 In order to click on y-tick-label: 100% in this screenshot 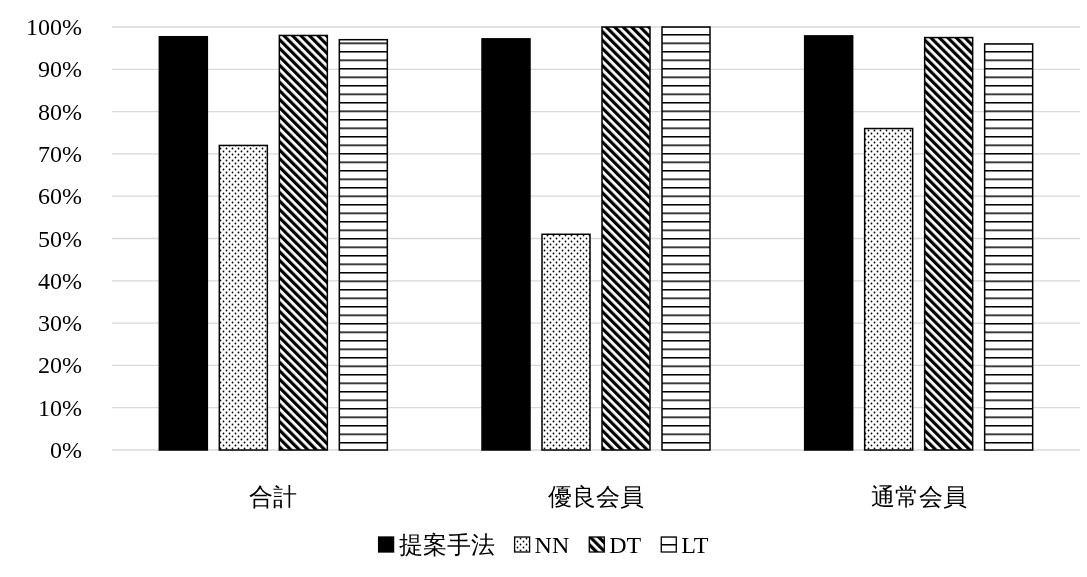, I will do `click(54, 27)`.